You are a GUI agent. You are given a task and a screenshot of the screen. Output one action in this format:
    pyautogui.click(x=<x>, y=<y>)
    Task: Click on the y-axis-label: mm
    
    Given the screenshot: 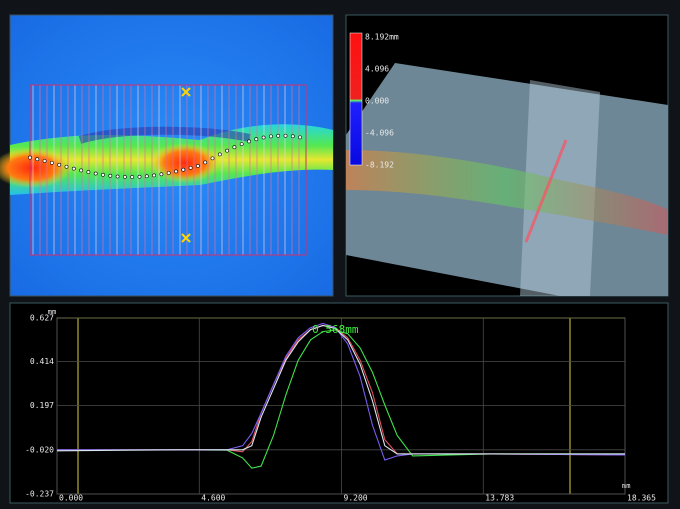 What is the action you would take?
    pyautogui.click(x=52, y=312)
    